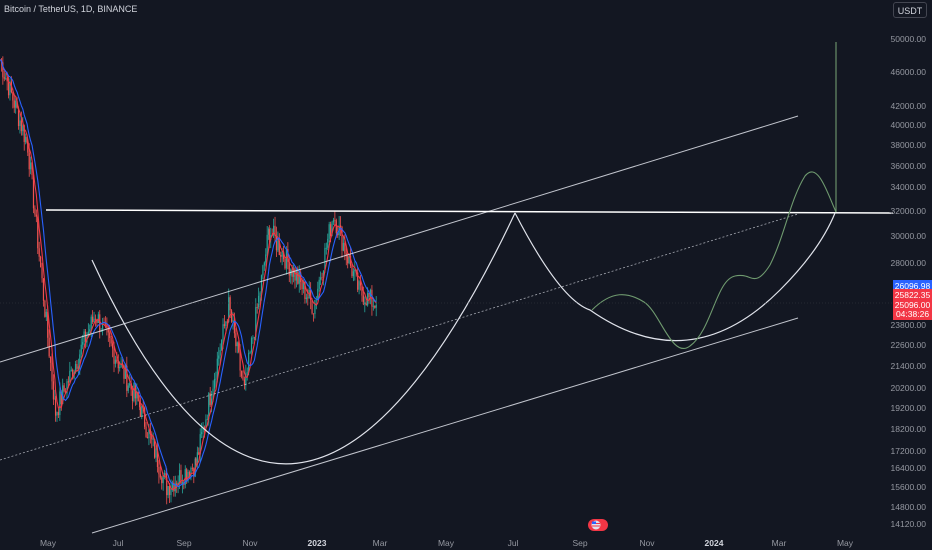  I want to click on price-tag: 25822.35, so click(912, 295).